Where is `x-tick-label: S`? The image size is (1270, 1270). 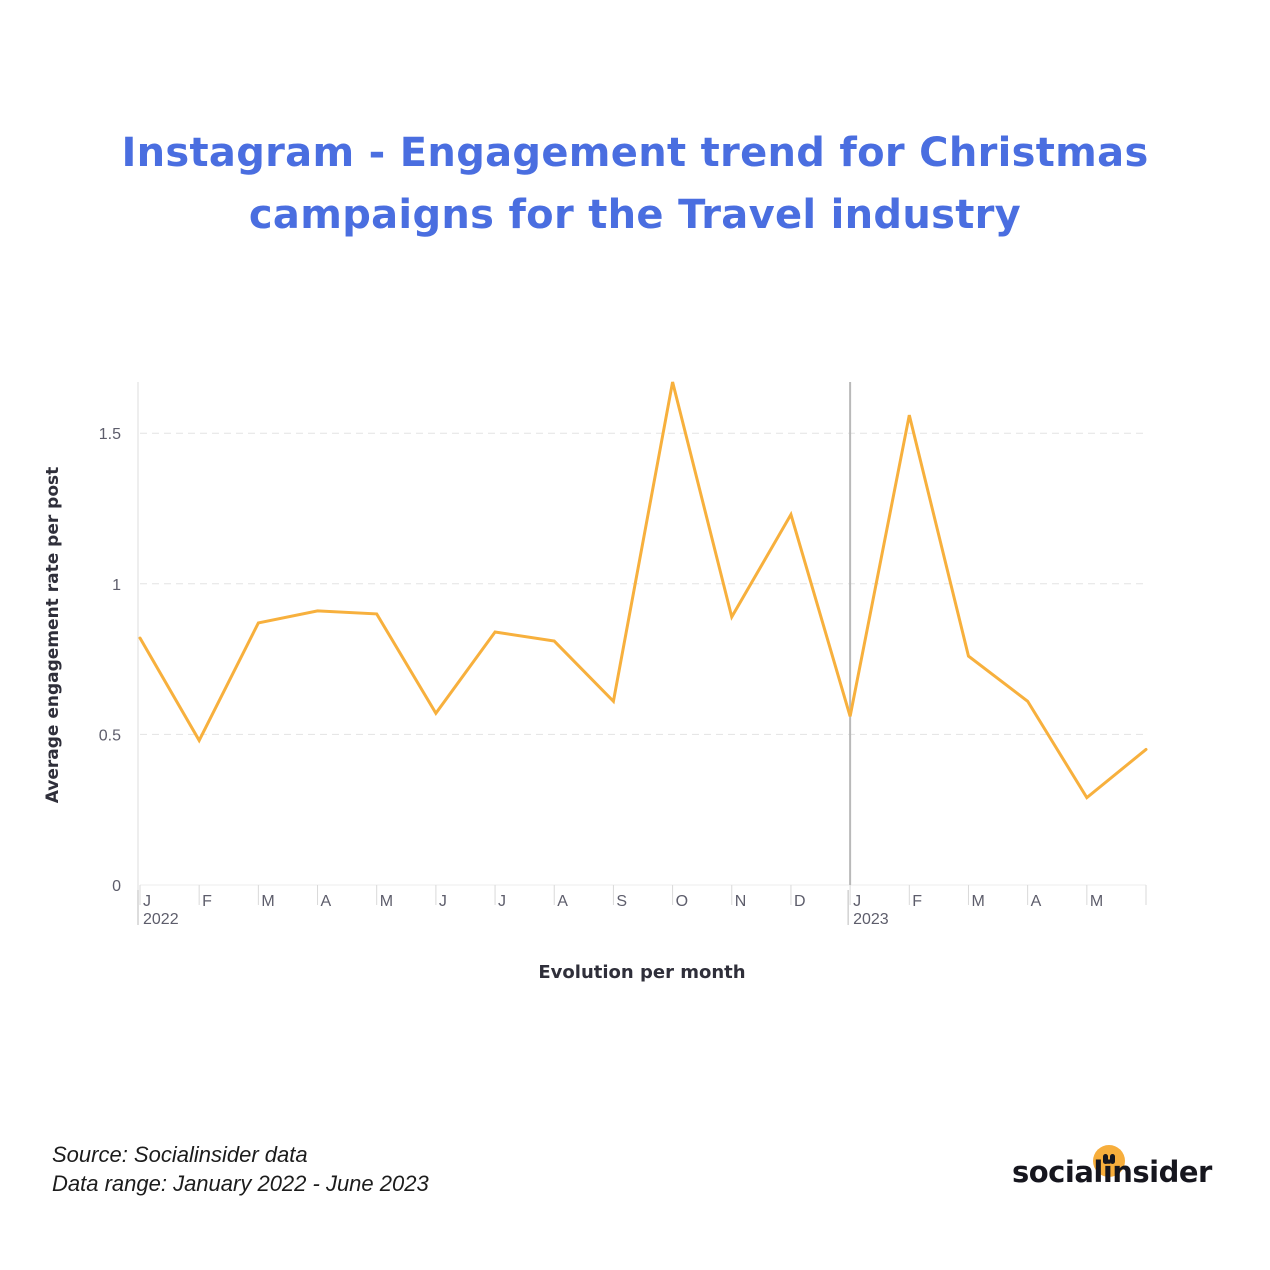 x-tick-label: S is located at coordinates (621, 901).